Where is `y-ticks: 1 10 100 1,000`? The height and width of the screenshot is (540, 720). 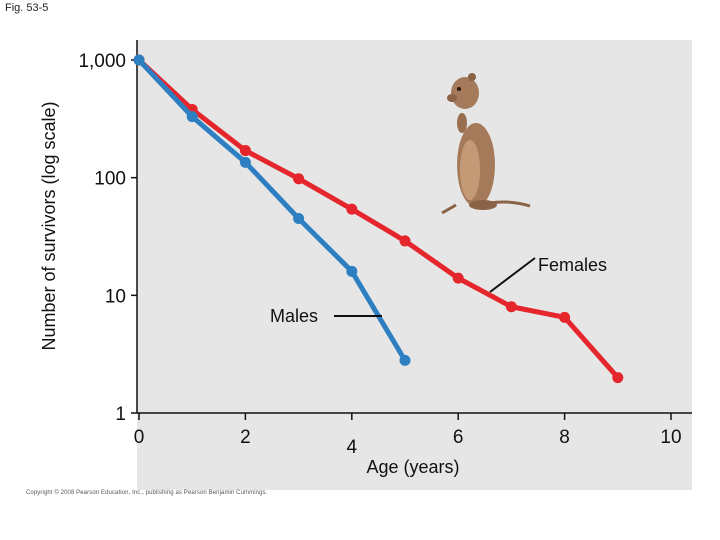
y-ticks: 1 10 100 1,000 is located at coordinates (107, 238).